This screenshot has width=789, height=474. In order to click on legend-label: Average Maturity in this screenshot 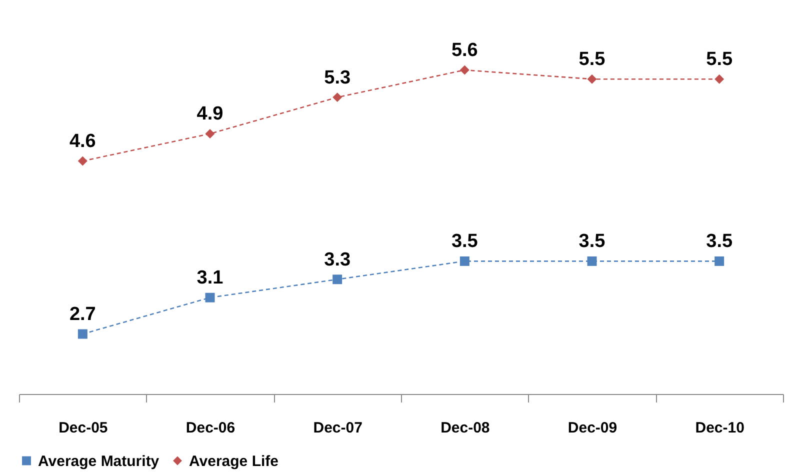, I will do `click(99, 461)`.